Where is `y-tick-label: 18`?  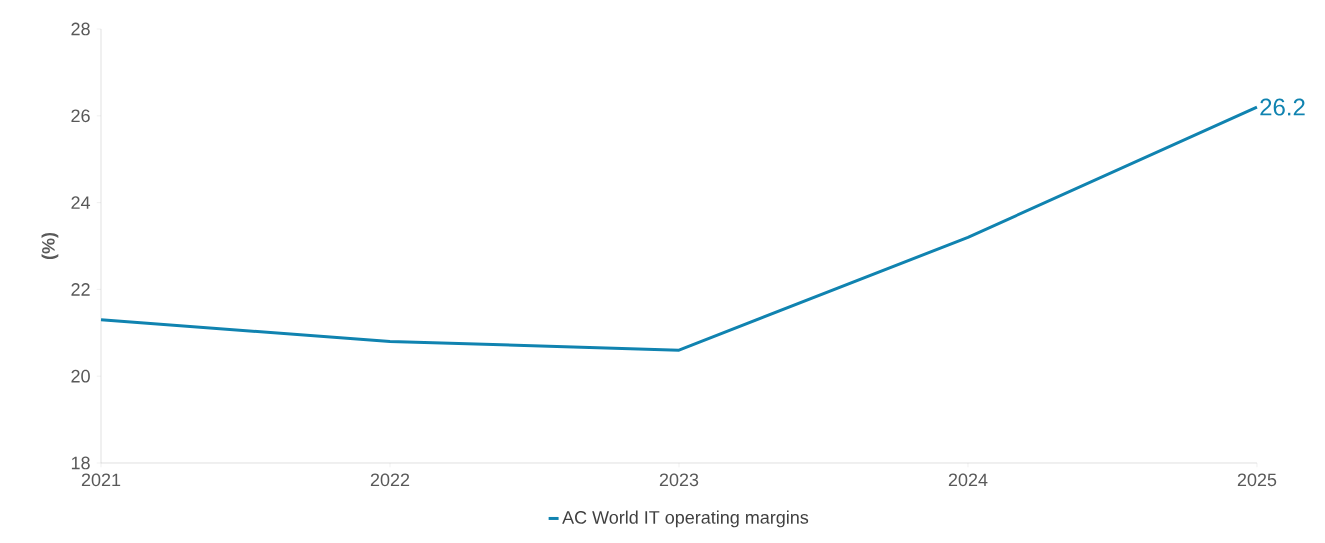 y-tick-label: 18 is located at coordinates (80, 463).